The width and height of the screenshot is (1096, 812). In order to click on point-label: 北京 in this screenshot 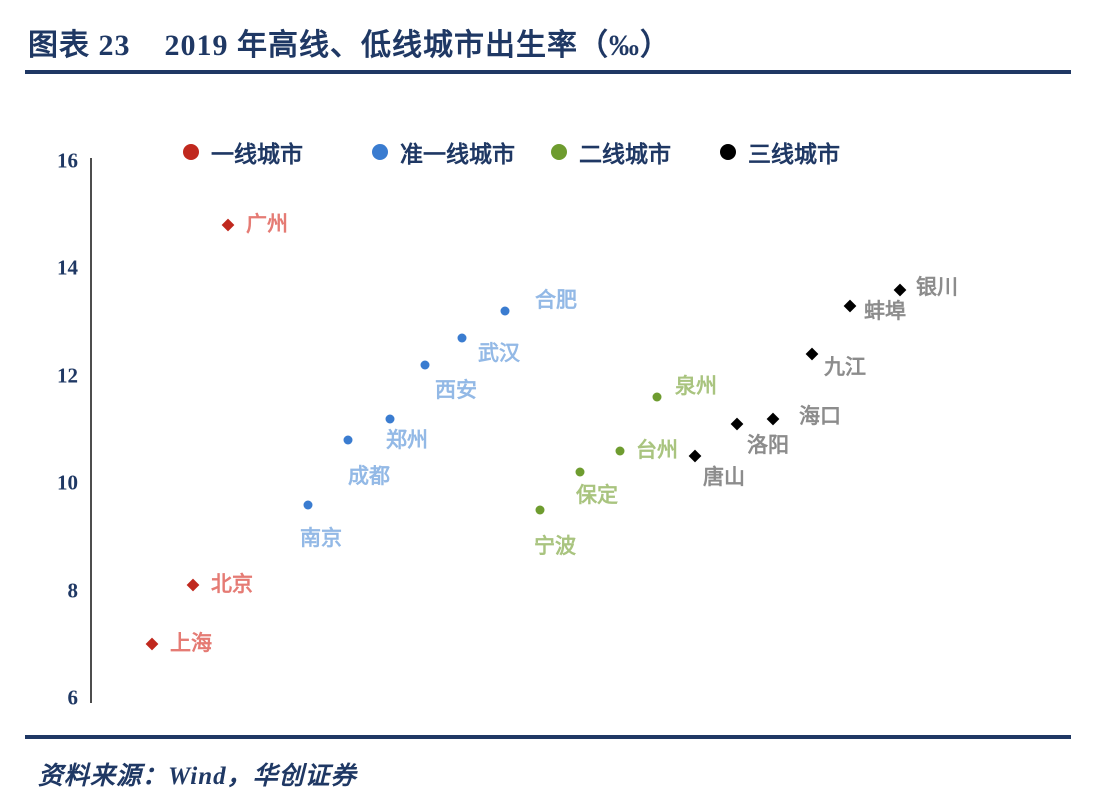, I will do `click(232, 584)`.